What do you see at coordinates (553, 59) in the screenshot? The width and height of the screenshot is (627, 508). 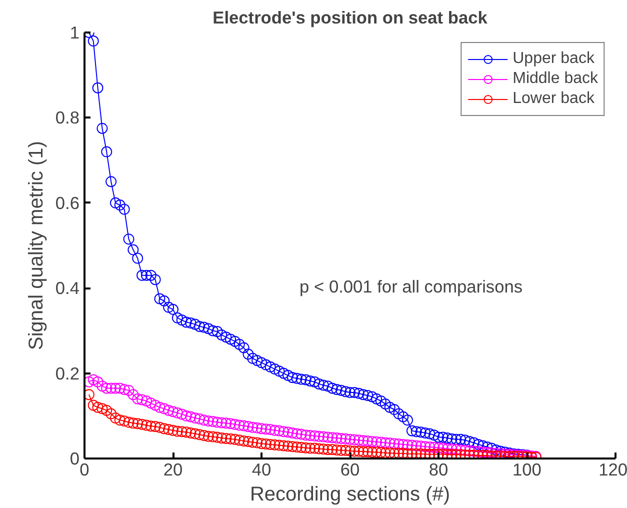 I see `legend-label: Upper back` at bounding box center [553, 59].